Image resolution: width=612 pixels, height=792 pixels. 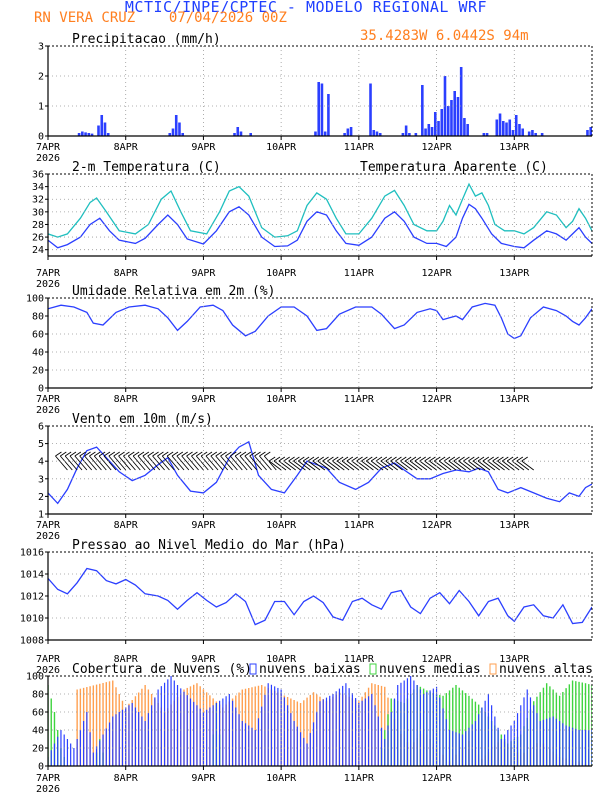 What do you see at coordinates (35, 677) in the screenshot?
I see `y-tick-label: 100` at bounding box center [35, 677].